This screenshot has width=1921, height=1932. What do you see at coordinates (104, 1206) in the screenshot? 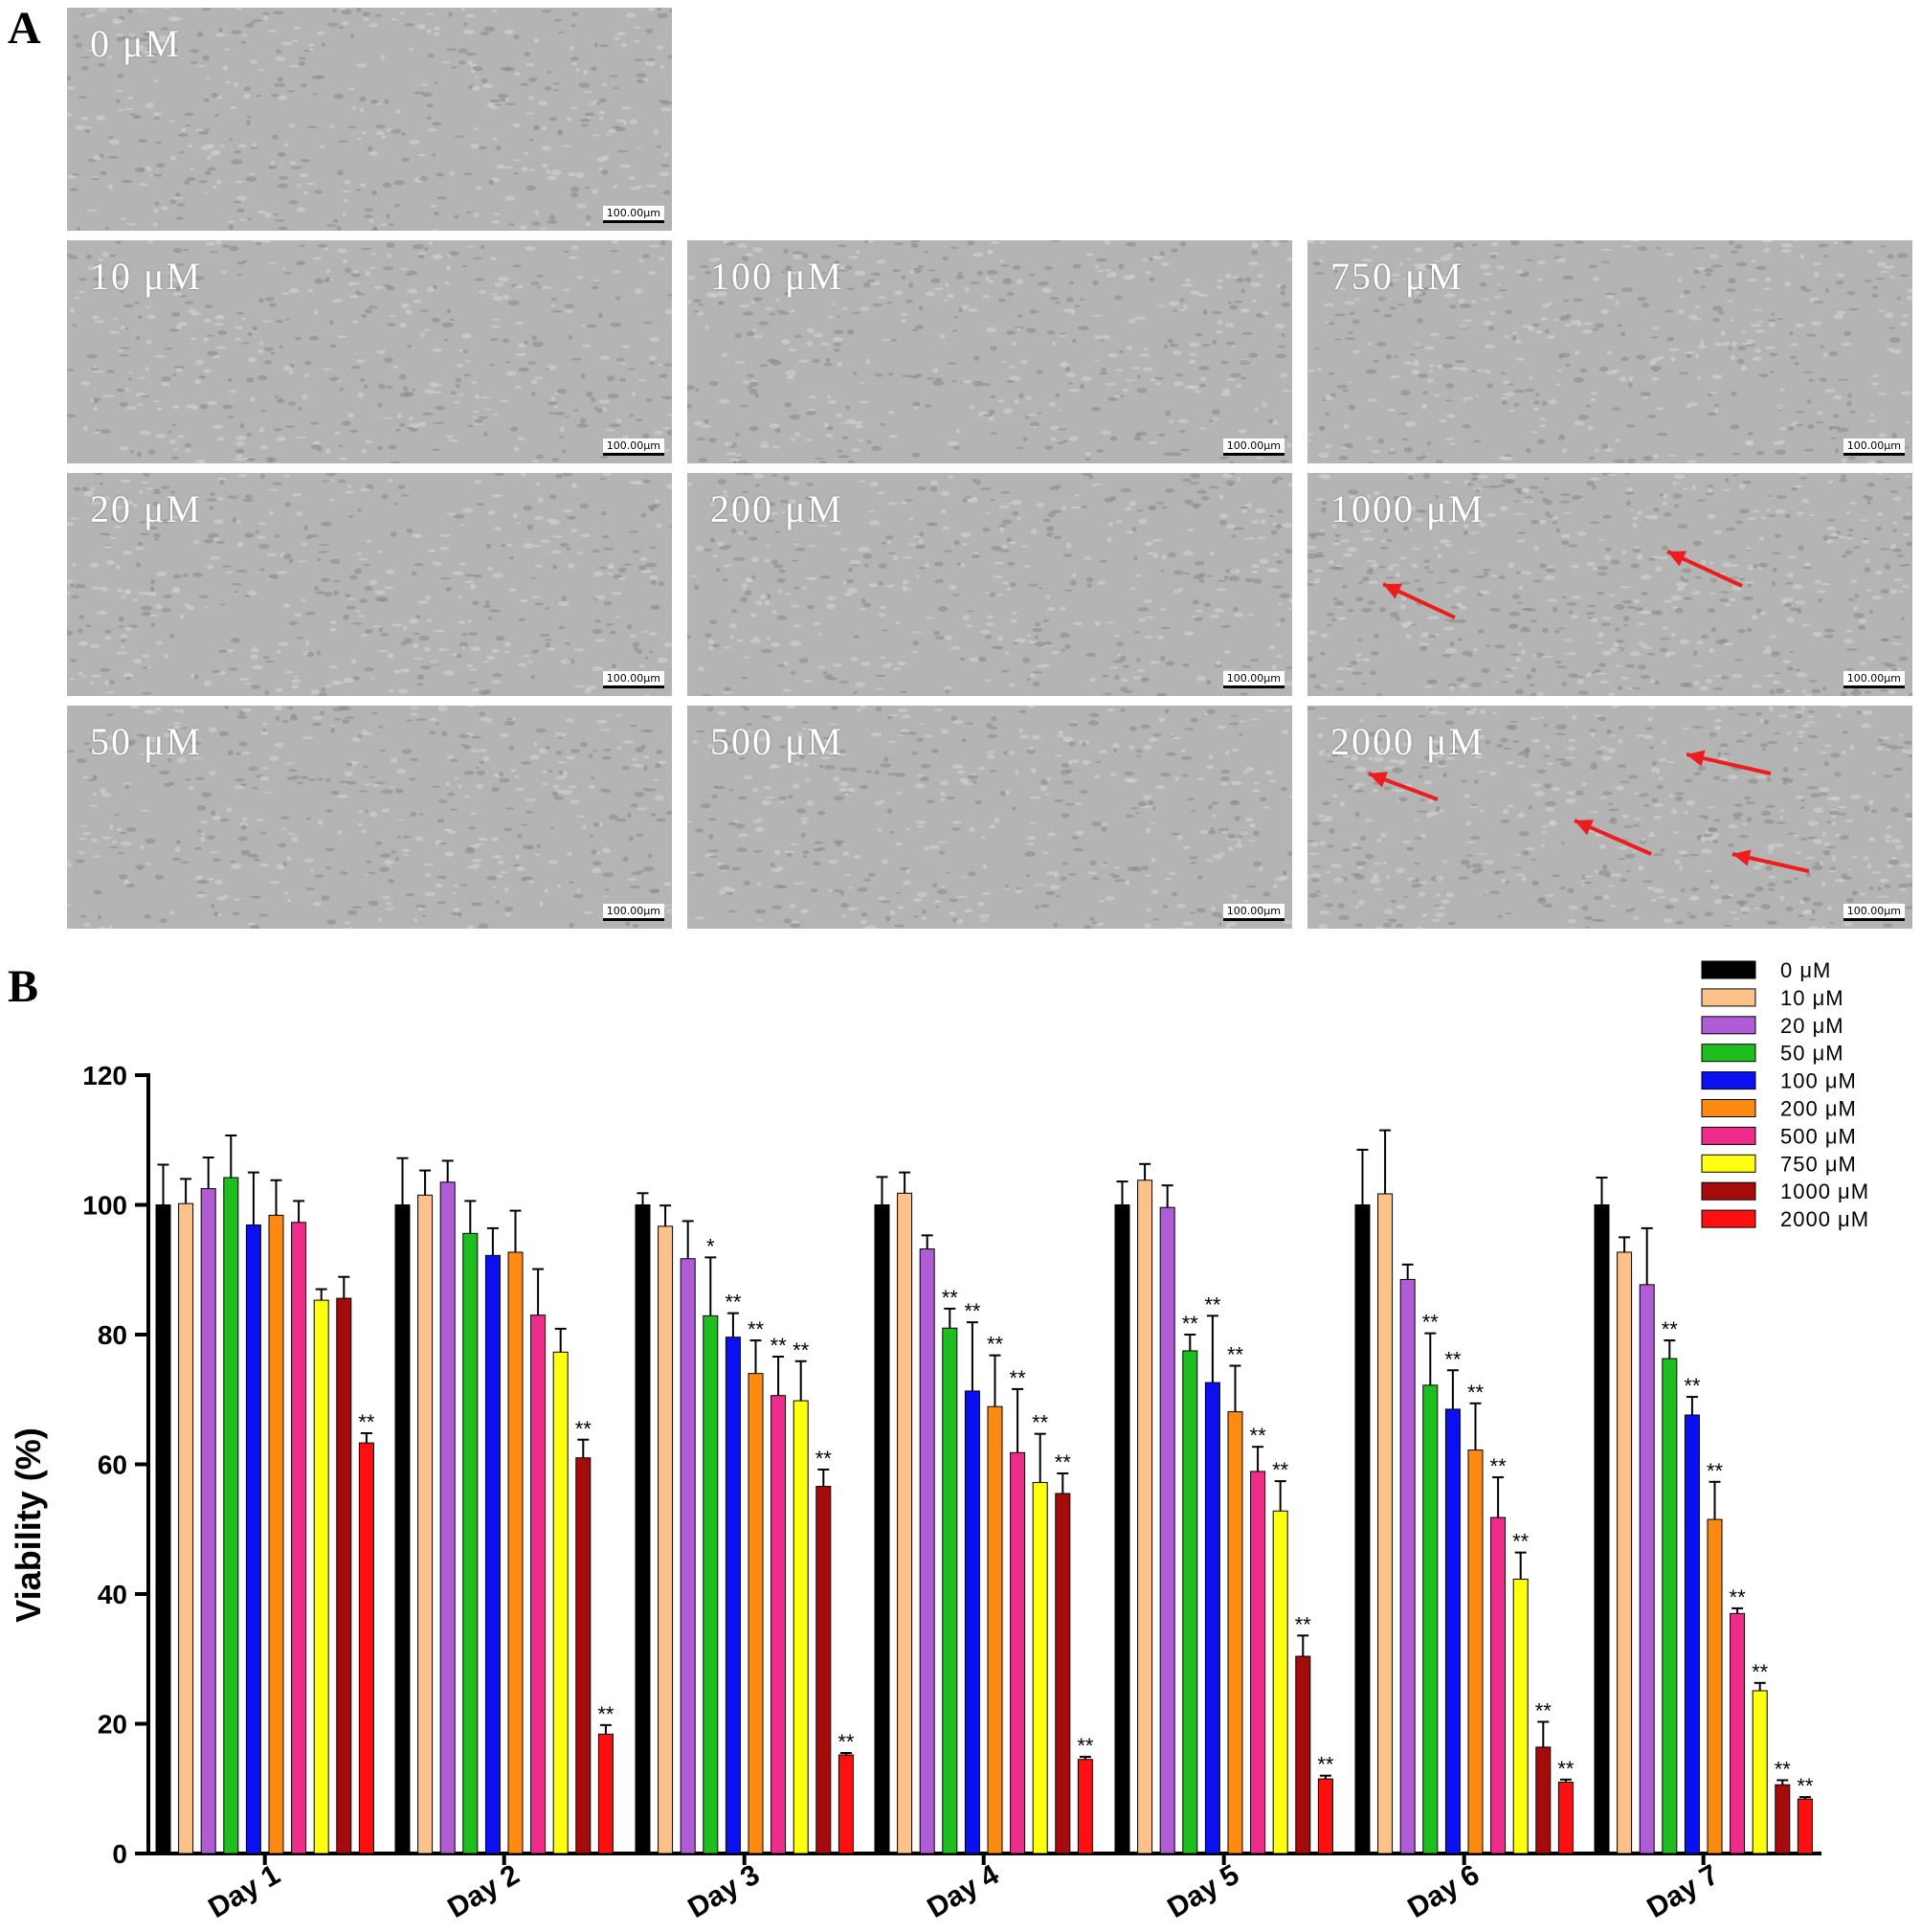
I see `y-tick-label: 100` at bounding box center [104, 1206].